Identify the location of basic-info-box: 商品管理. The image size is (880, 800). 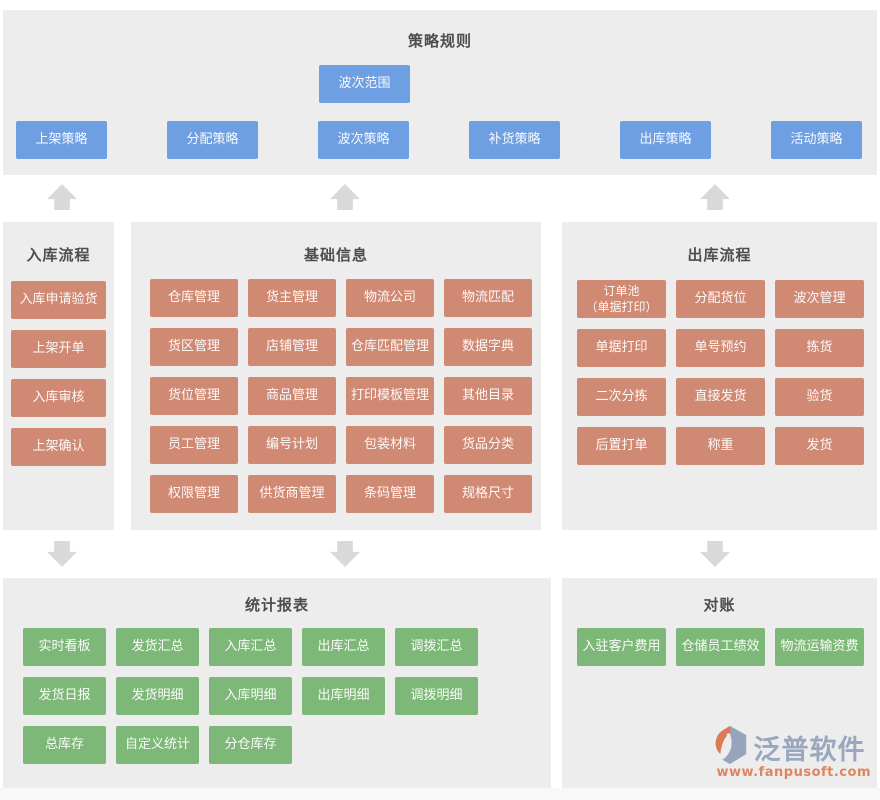
(292, 396).